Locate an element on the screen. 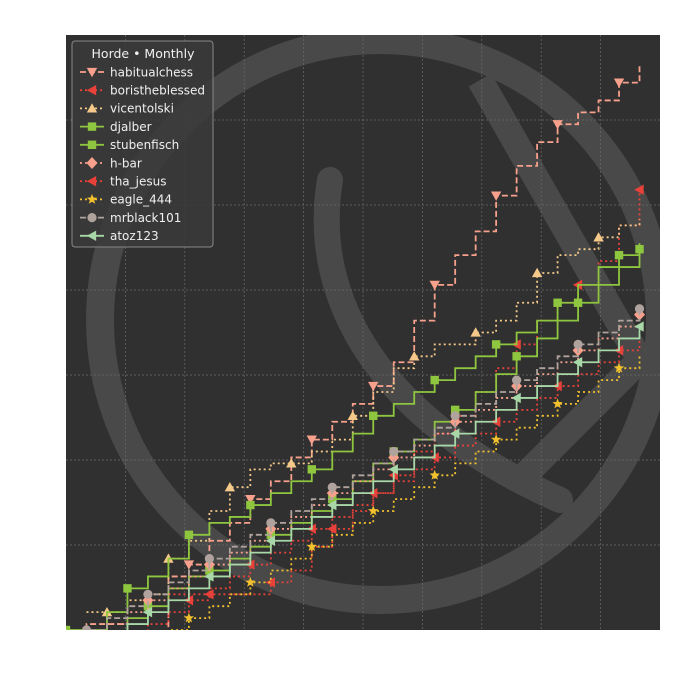  legend-label-h-bar: h-bar is located at coordinates (126, 163).